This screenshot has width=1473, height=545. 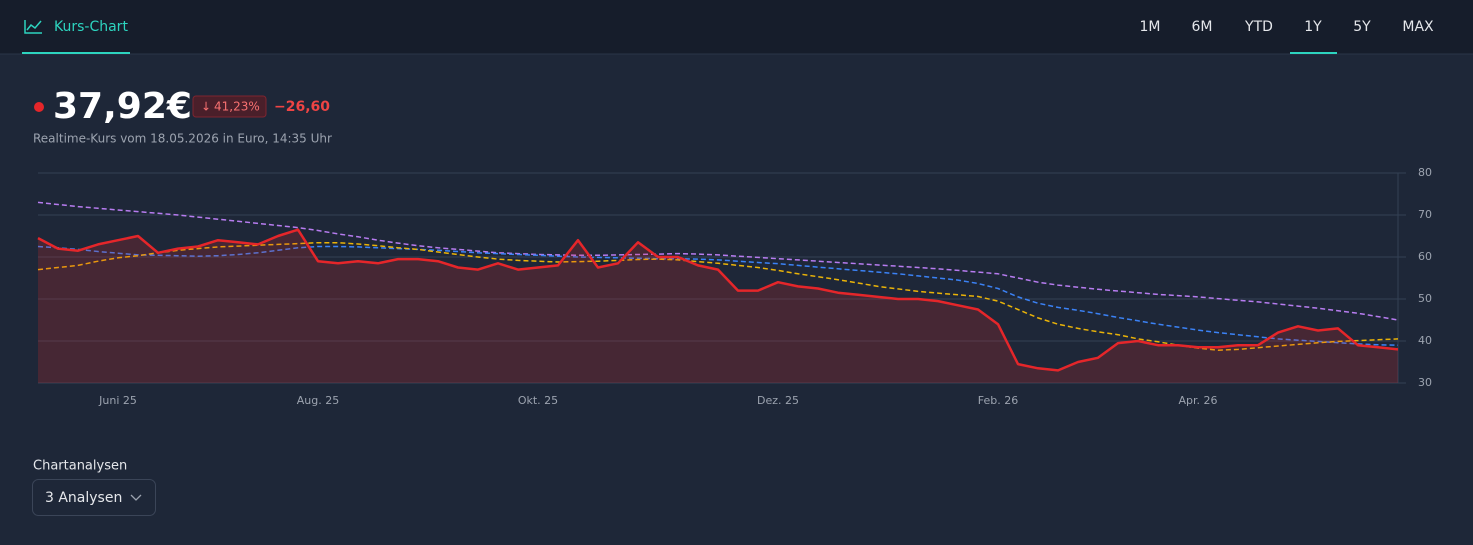 I want to click on range-label: 1Y, so click(x=1313, y=27).